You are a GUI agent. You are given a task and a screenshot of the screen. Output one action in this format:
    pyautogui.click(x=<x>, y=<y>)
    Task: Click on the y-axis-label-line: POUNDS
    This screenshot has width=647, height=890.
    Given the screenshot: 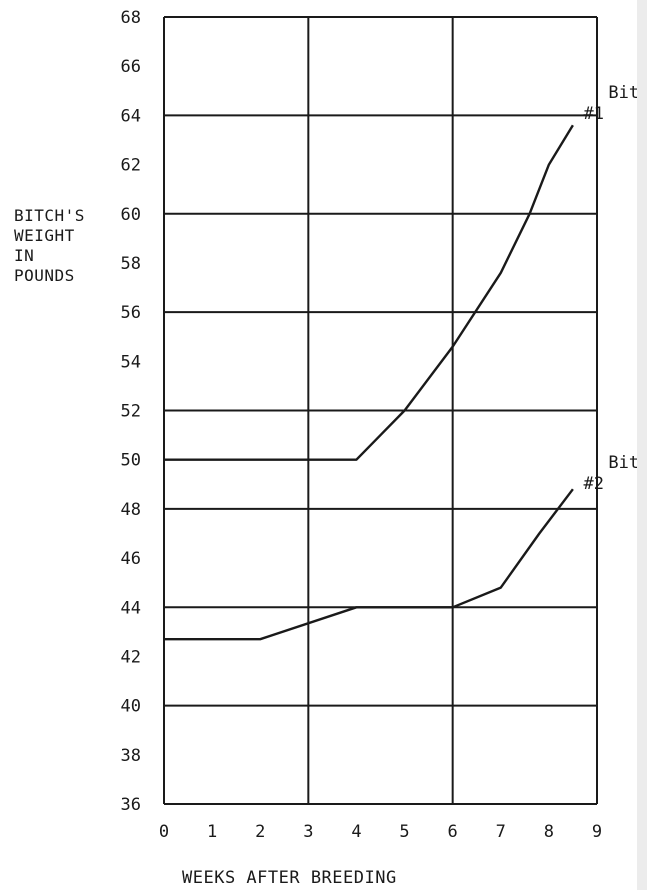 What is the action you would take?
    pyautogui.click(x=44, y=275)
    